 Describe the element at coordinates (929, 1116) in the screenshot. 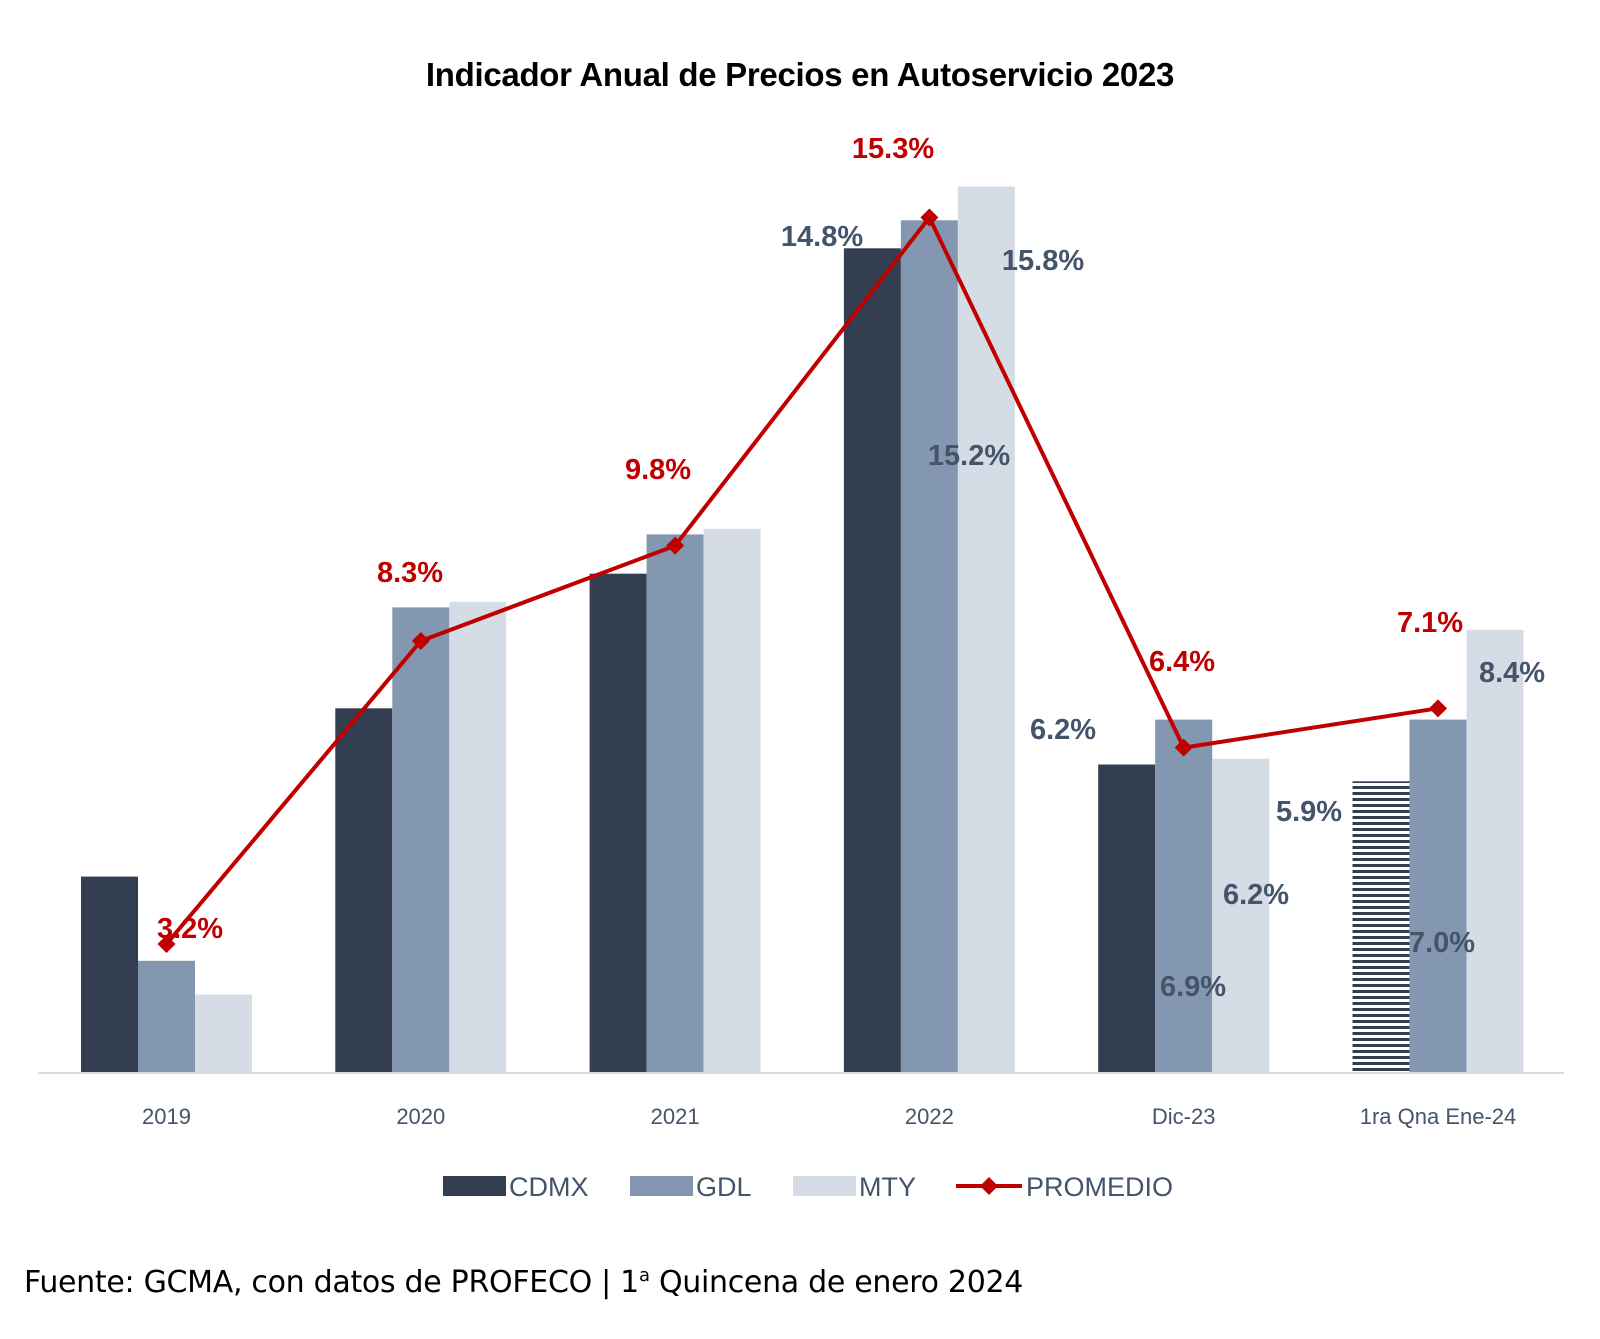

I see `x-tick-label-2022: 2022` at that location.